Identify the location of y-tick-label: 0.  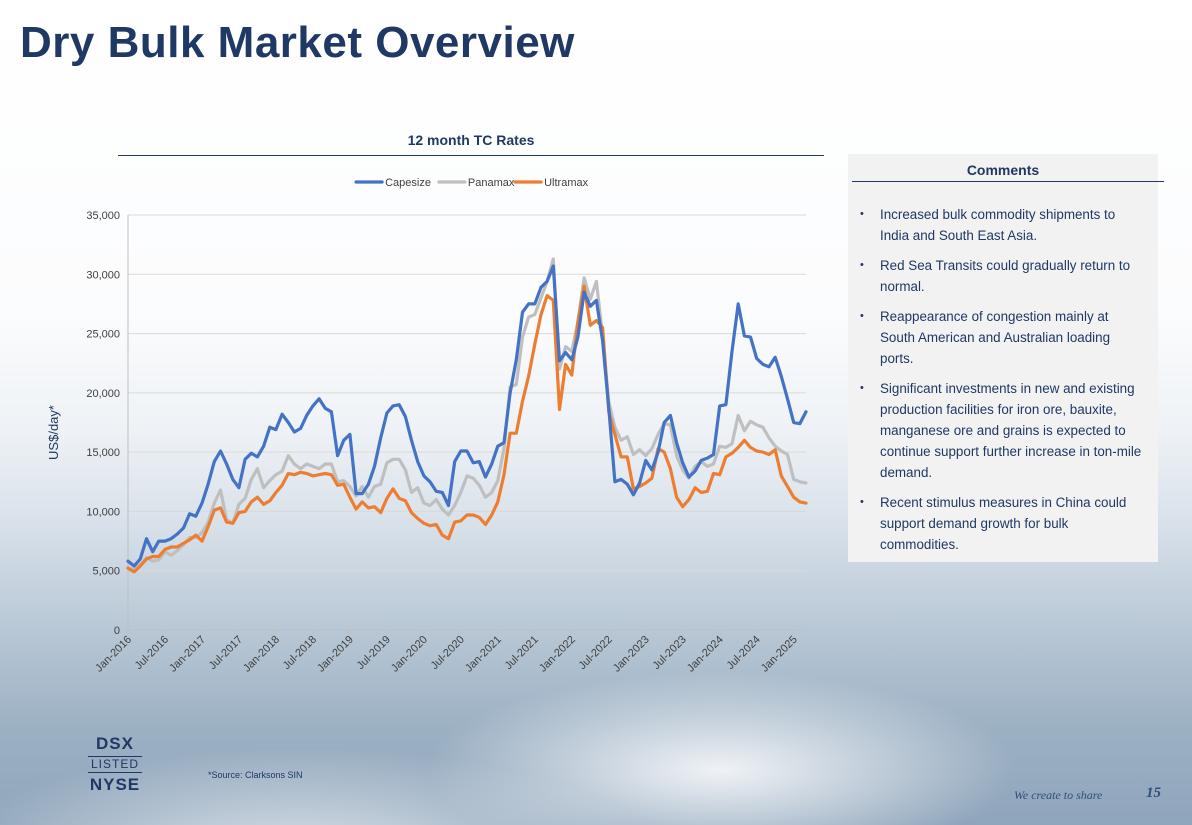
(117, 631).